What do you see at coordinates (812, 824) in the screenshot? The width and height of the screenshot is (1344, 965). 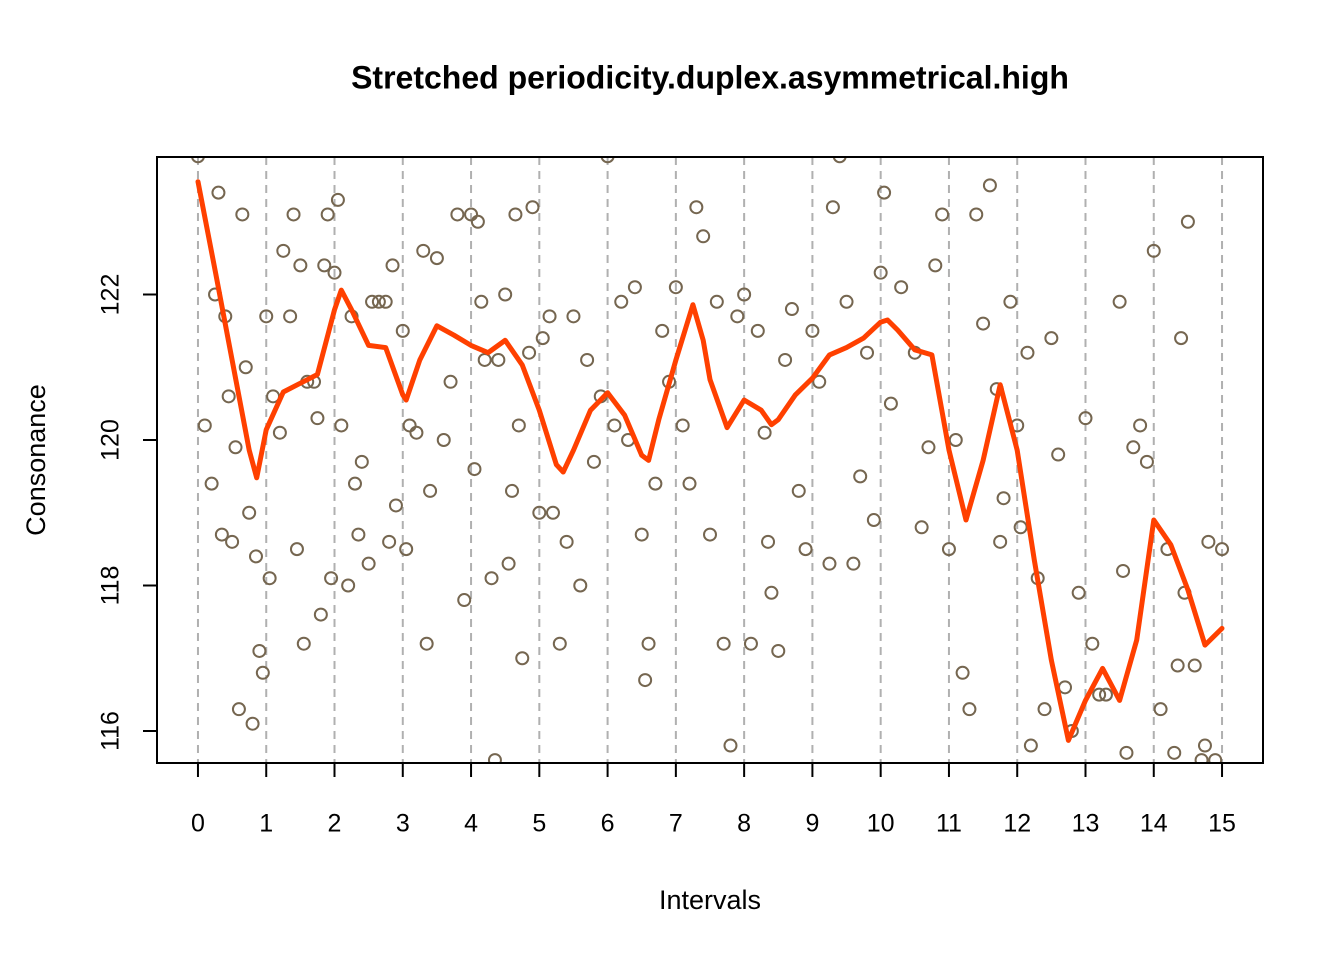 I see `x-tick-label: 9` at bounding box center [812, 824].